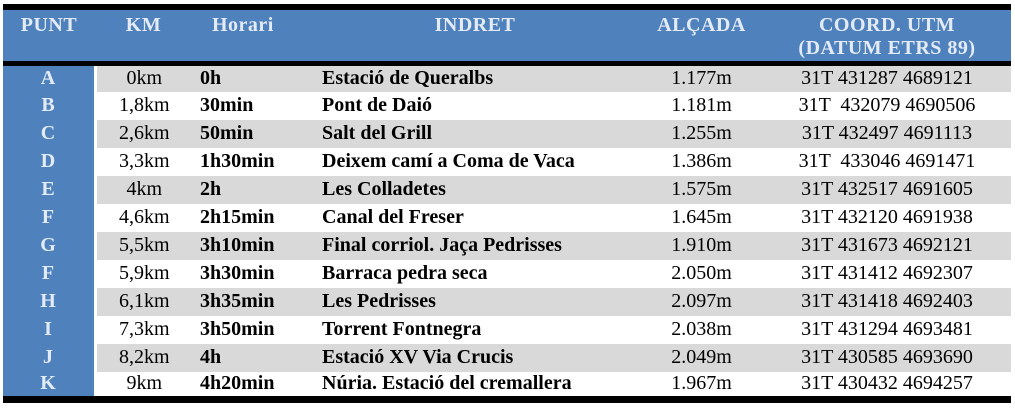 This screenshot has width=1015, height=415. What do you see at coordinates (887, 217) in the screenshot?
I see `cell-coord: 31T 432120 4691938` at bounding box center [887, 217].